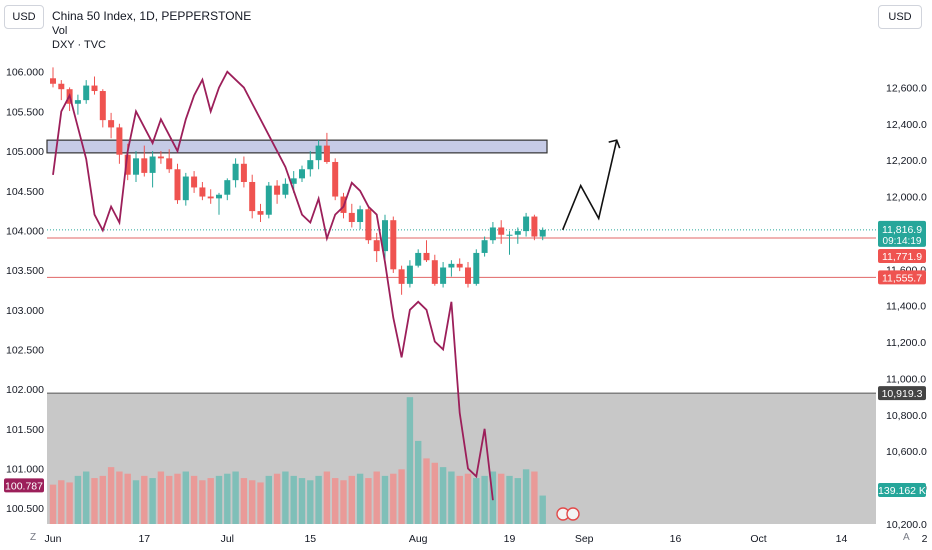 This screenshot has height=550, width=932. I want to click on right-axis-tick: 12,000.0, so click(906, 198).